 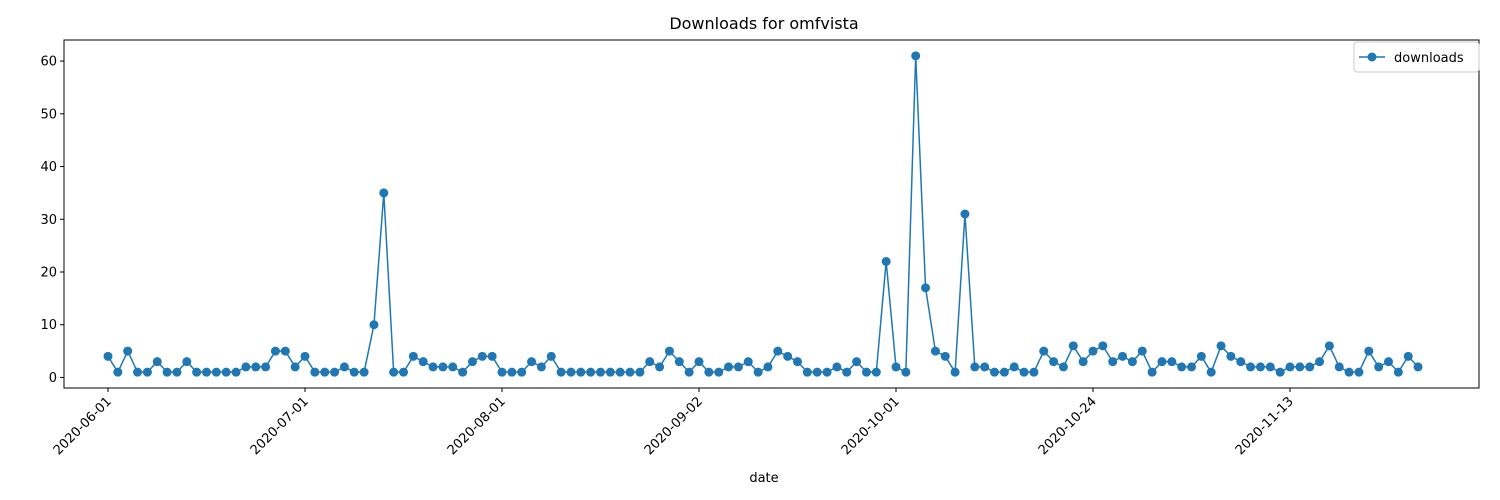 I want to click on y-tick-label: 50, so click(x=48, y=114).